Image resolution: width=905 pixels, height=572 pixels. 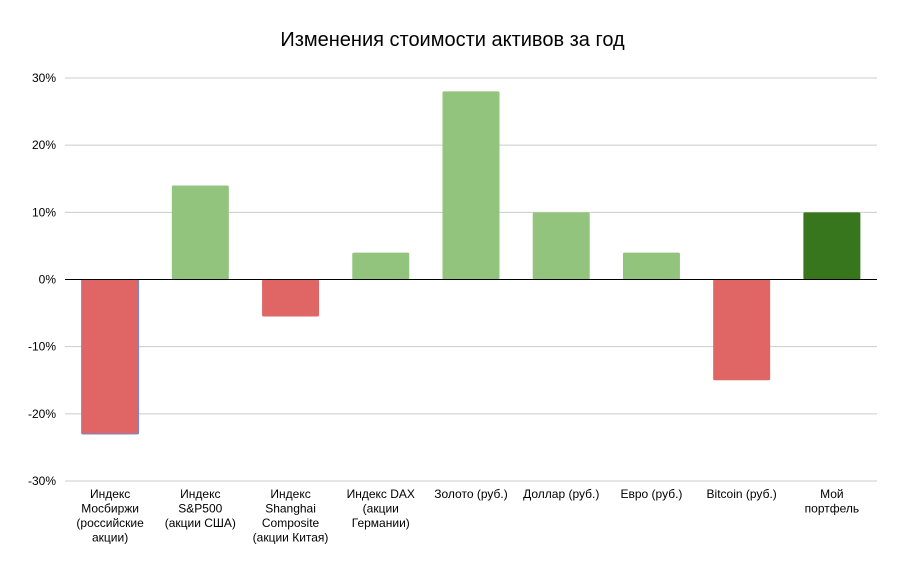 I want to click on y-tick-label: -10%, so click(x=42, y=347).